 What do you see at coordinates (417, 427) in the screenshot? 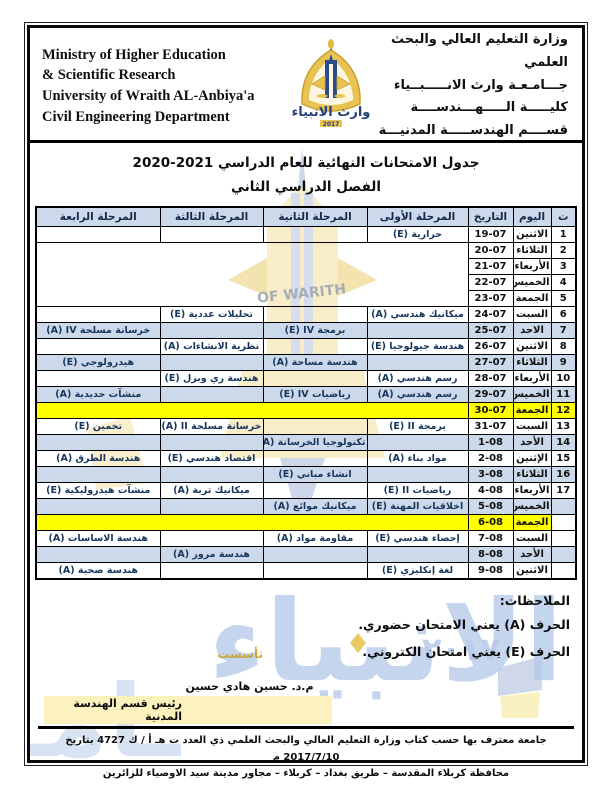
I see `subject-cell: برمجة II (E)` at bounding box center [417, 427].